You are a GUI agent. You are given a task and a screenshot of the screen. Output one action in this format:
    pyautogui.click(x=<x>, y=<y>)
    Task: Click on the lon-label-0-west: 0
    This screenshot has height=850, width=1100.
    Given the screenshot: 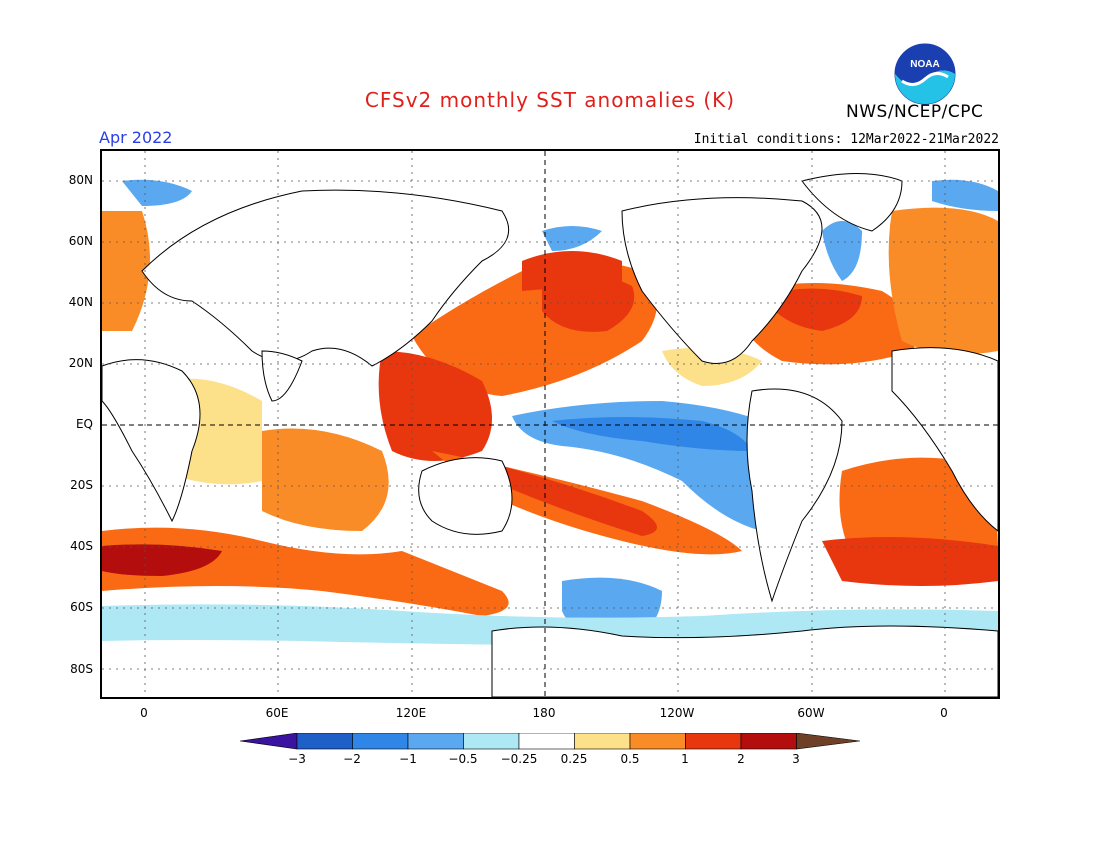 What is the action you would take?
    pyautogui.click(x=144, y=713)
    